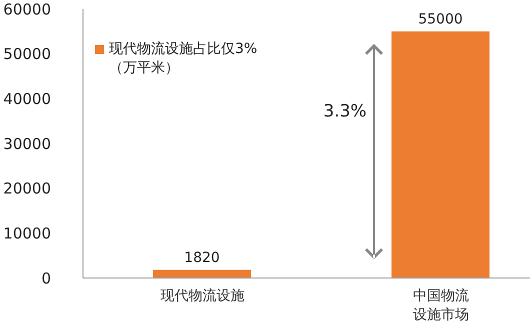  Describe the element at coordinates (27, 99) in the screenshot. I see `y-tick-label: 40000` at that location.